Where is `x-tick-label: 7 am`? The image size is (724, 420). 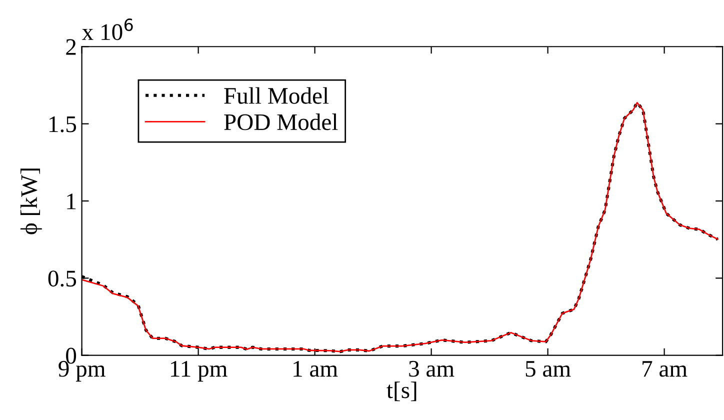
x-tick-label: 7 am is located at coordinates (665, 369).